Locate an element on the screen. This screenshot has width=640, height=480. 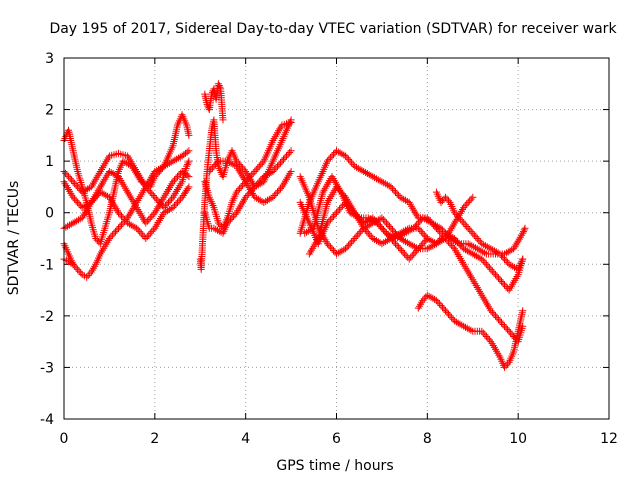
y-tick-label: -1 is located at coordinates (47, 265).